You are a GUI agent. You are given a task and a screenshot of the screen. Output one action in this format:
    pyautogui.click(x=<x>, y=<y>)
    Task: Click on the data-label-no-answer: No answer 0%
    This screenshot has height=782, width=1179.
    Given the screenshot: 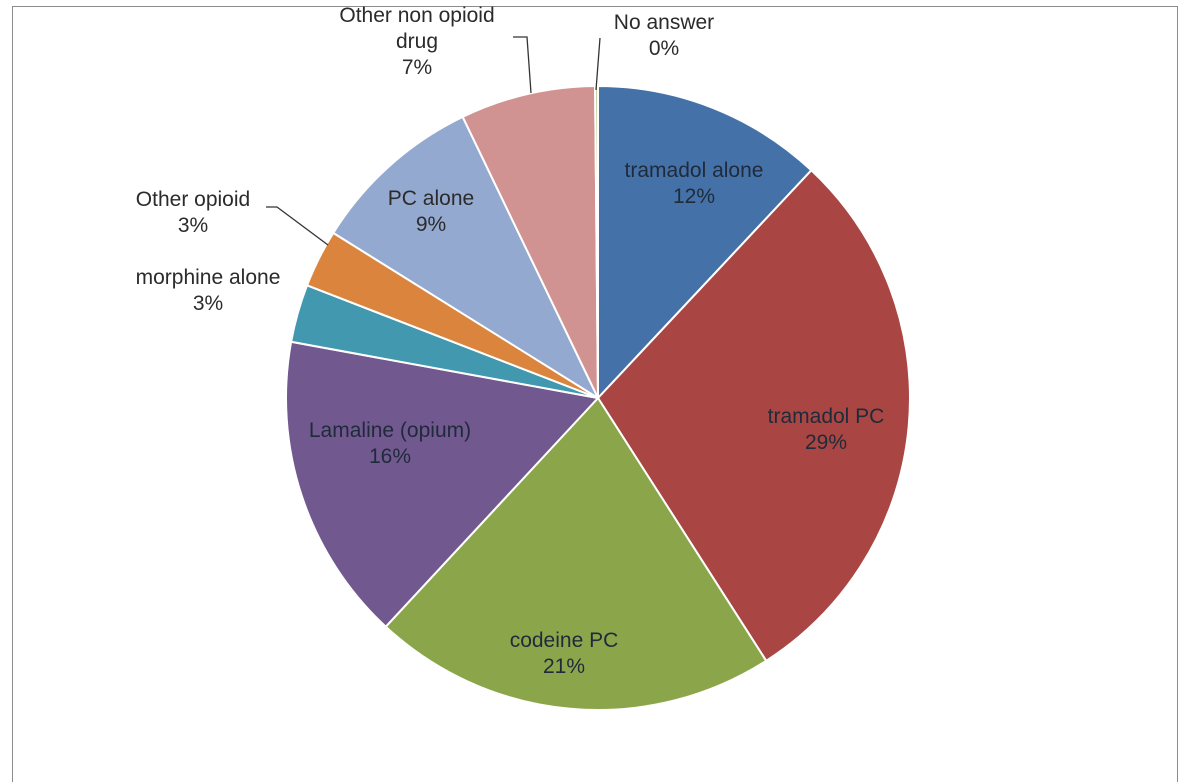 What is the action you would take?
    pyautogui.click(x=664, y=35)
    